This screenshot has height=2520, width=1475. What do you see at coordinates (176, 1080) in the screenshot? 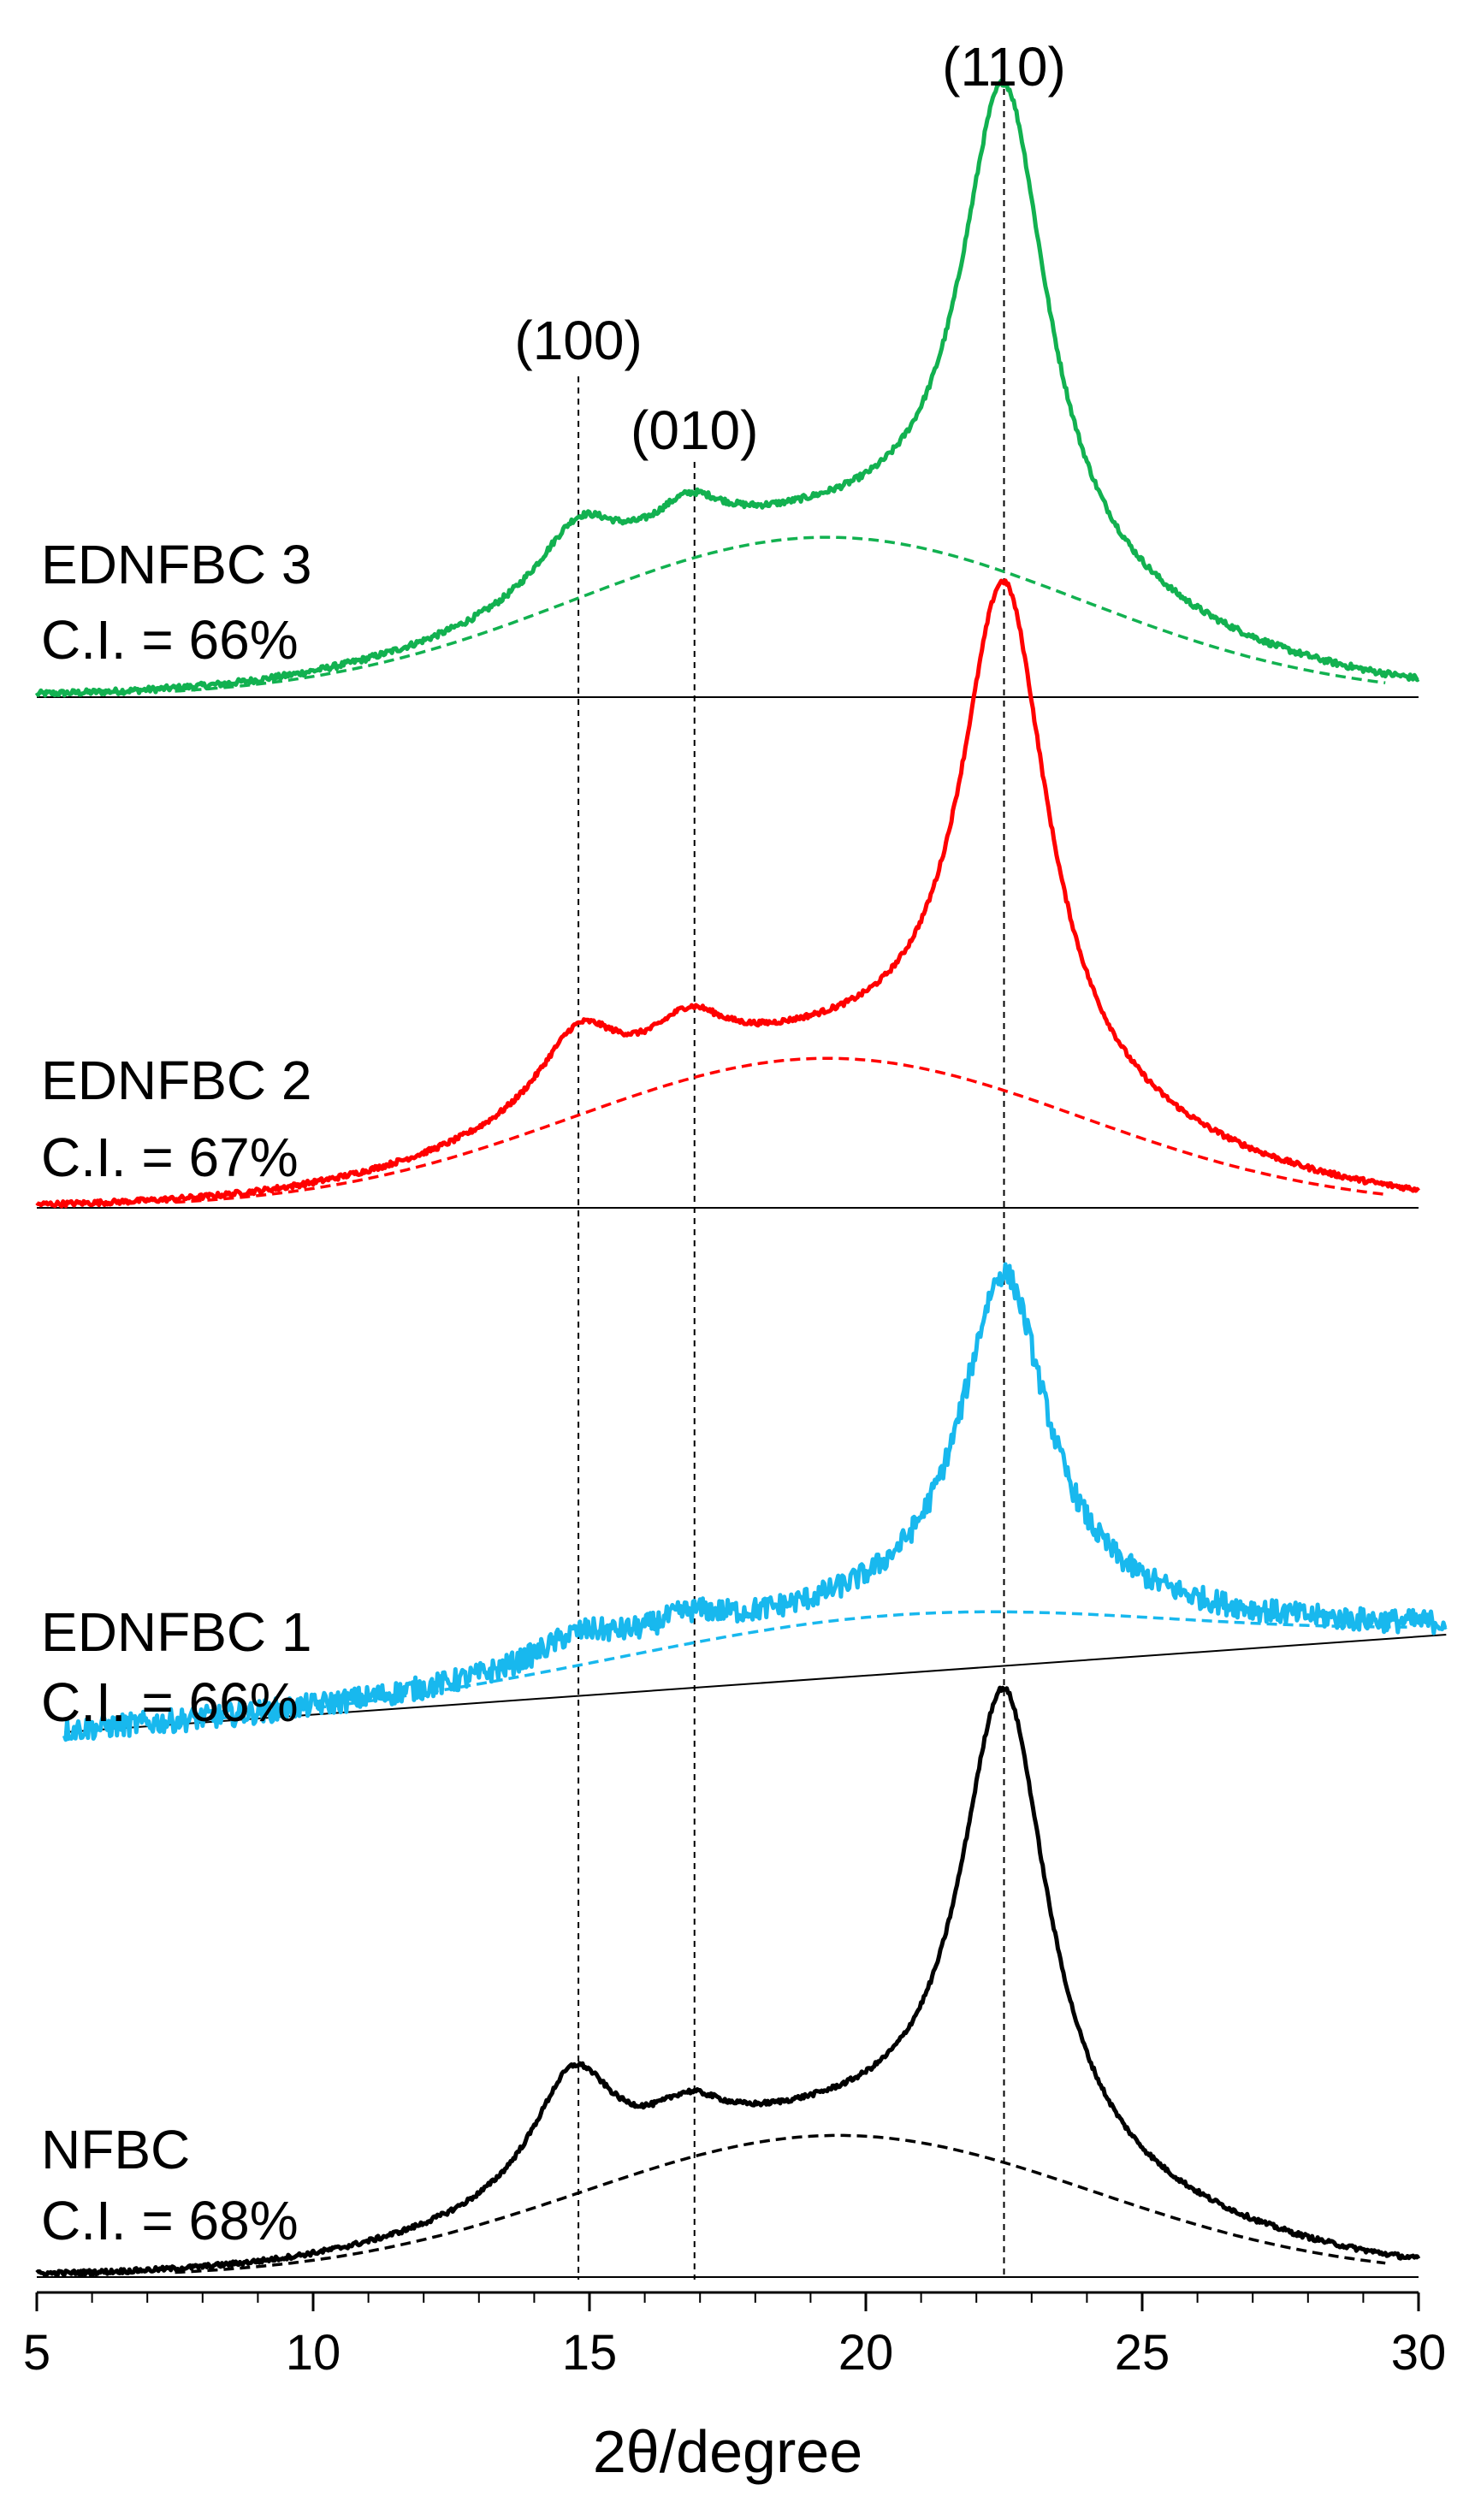
I see `series-name-1: EDNFBC 2` at bounding box center [176, 1080].